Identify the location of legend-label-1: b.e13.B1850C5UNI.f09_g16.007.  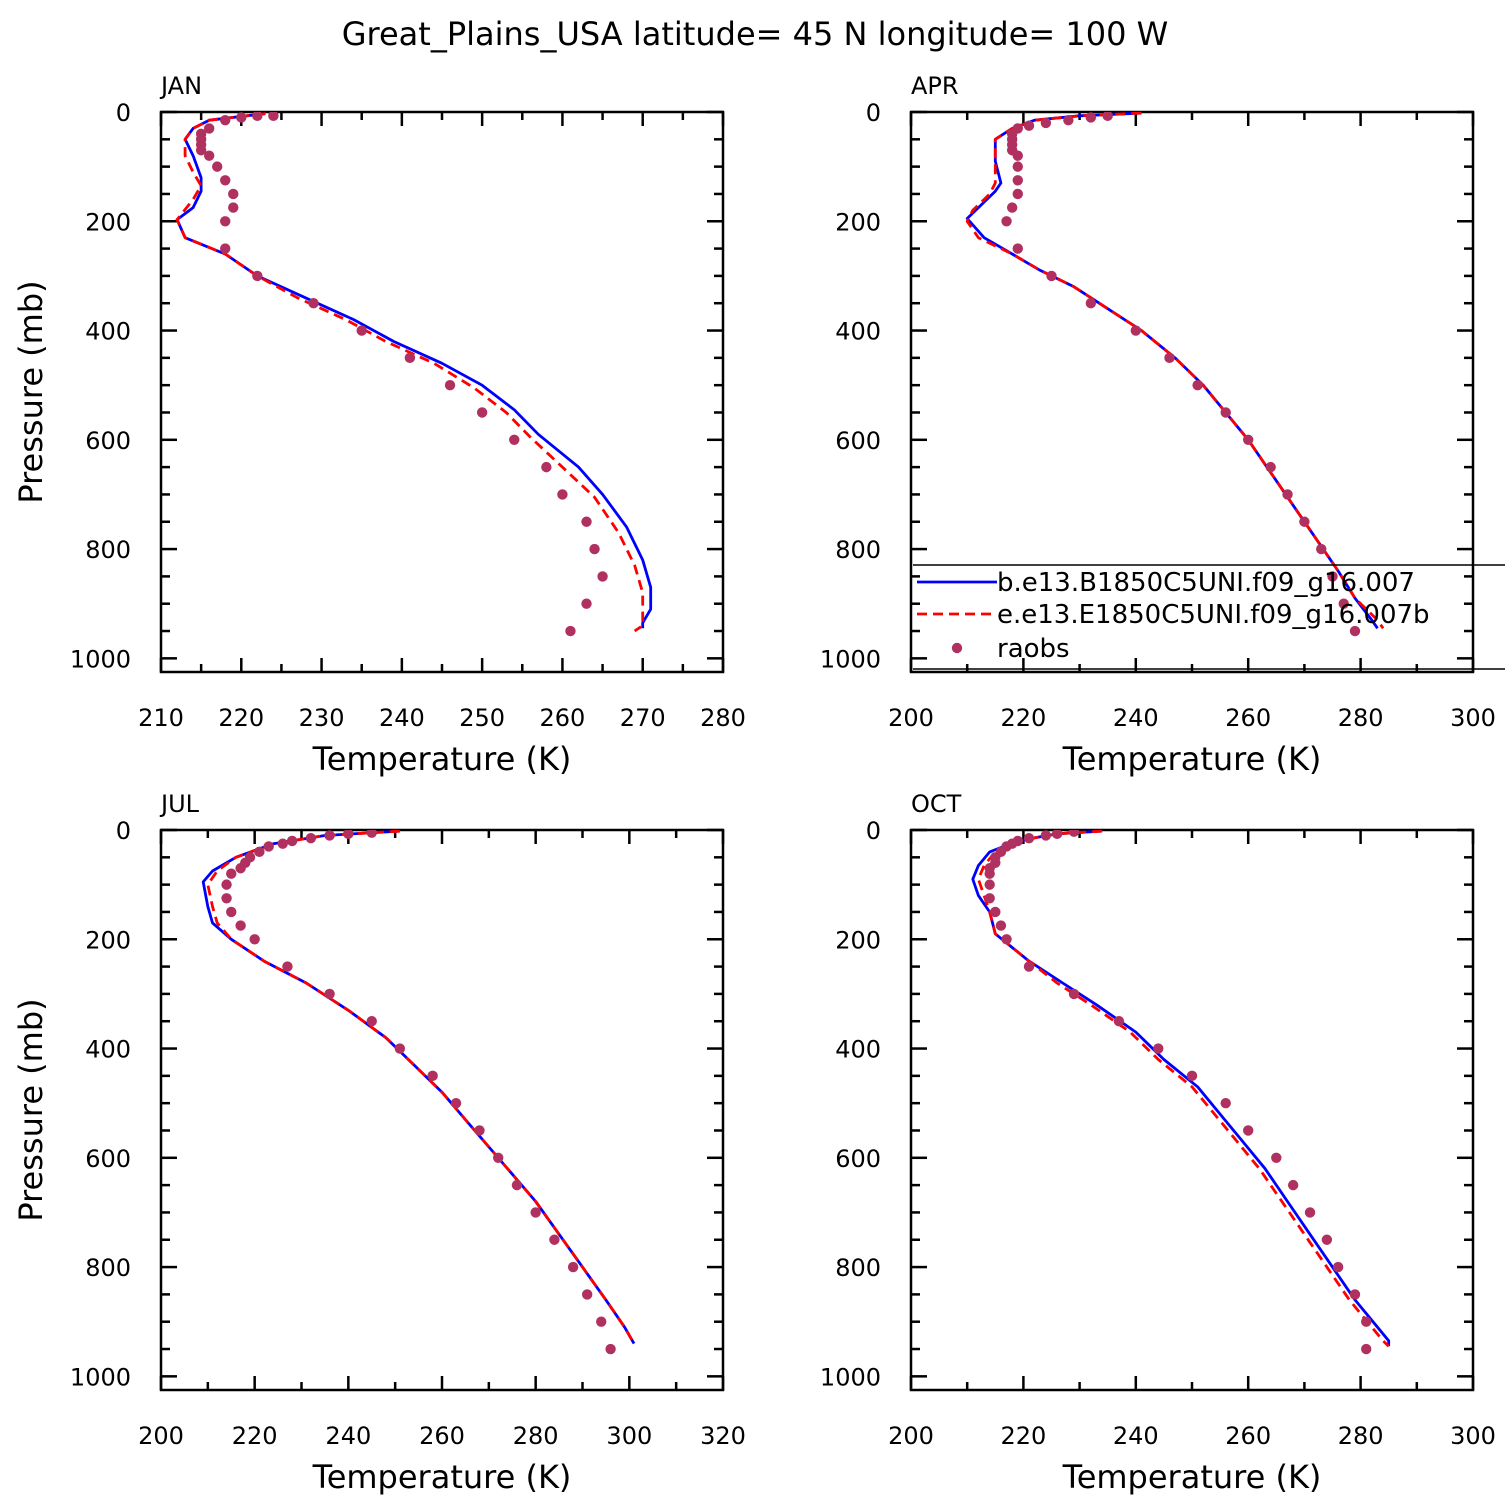
(1206, 583).